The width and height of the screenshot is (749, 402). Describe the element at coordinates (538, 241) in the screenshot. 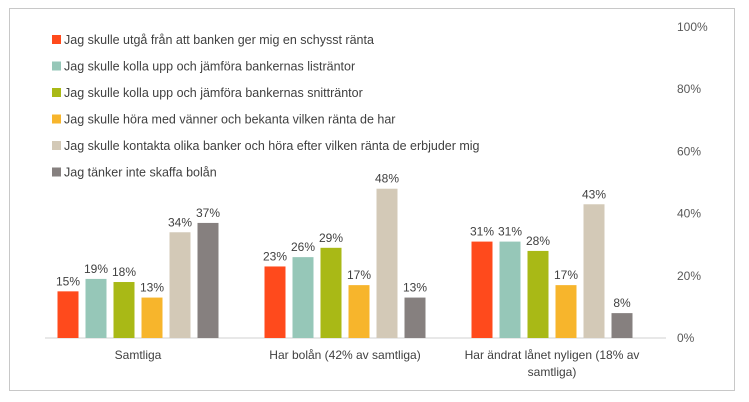

I see `data-label: 28%` at that location.